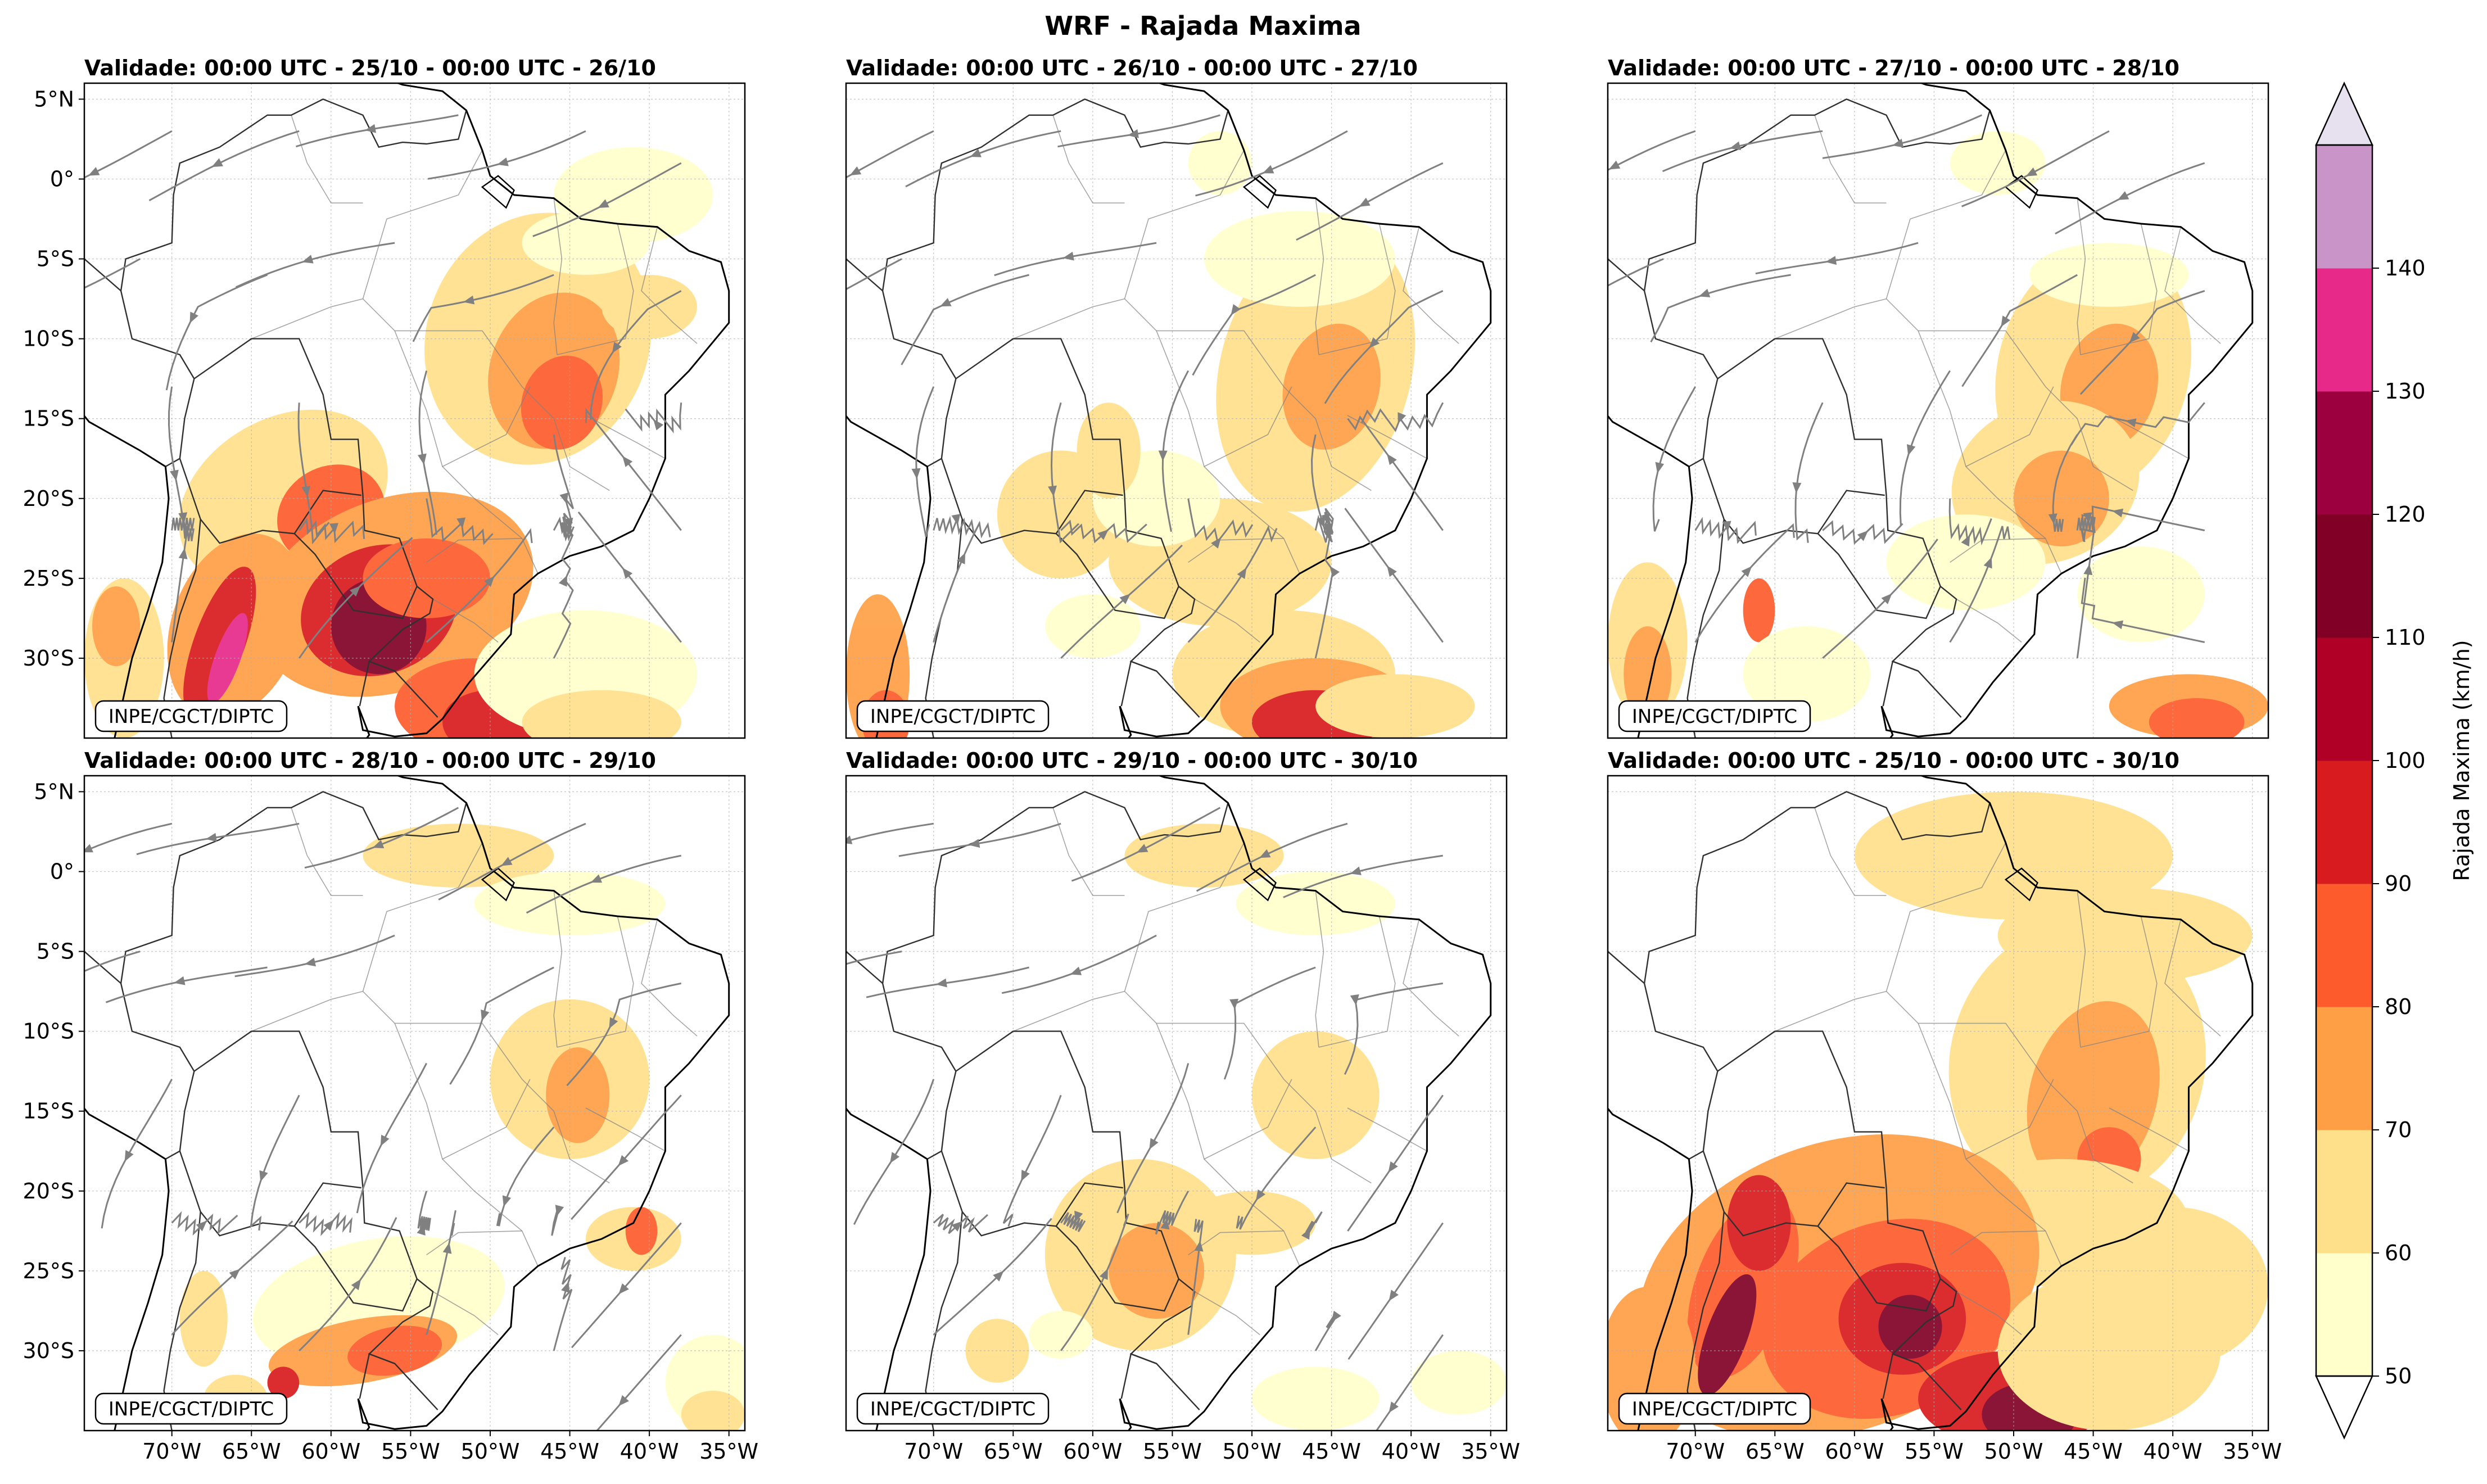  I want to click on map-content, so click(414, 410).